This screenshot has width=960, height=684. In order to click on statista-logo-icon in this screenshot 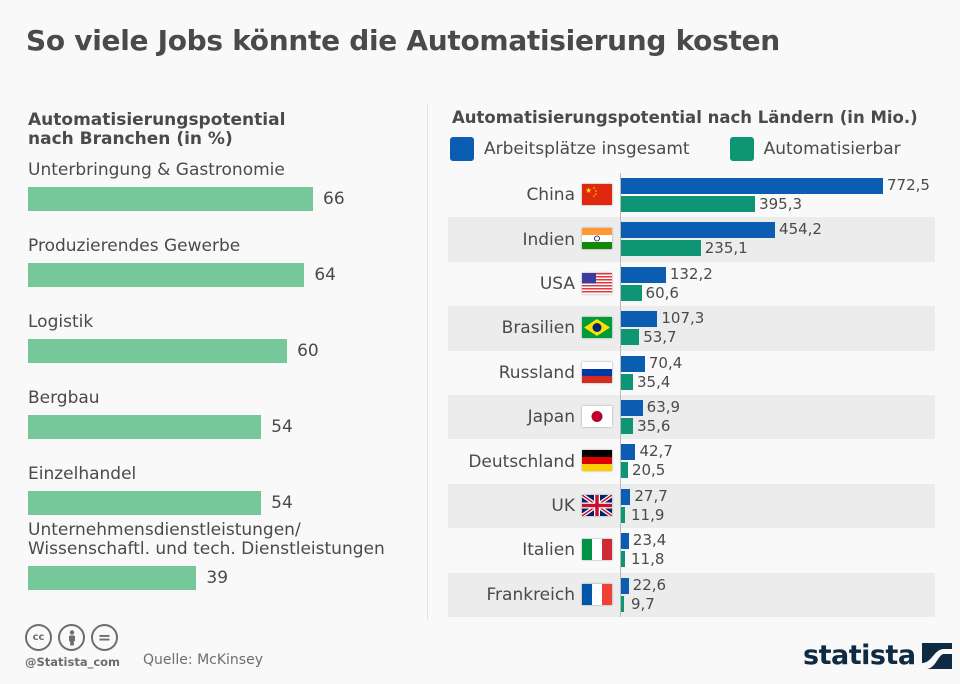, I will do `click(936, 655)`.